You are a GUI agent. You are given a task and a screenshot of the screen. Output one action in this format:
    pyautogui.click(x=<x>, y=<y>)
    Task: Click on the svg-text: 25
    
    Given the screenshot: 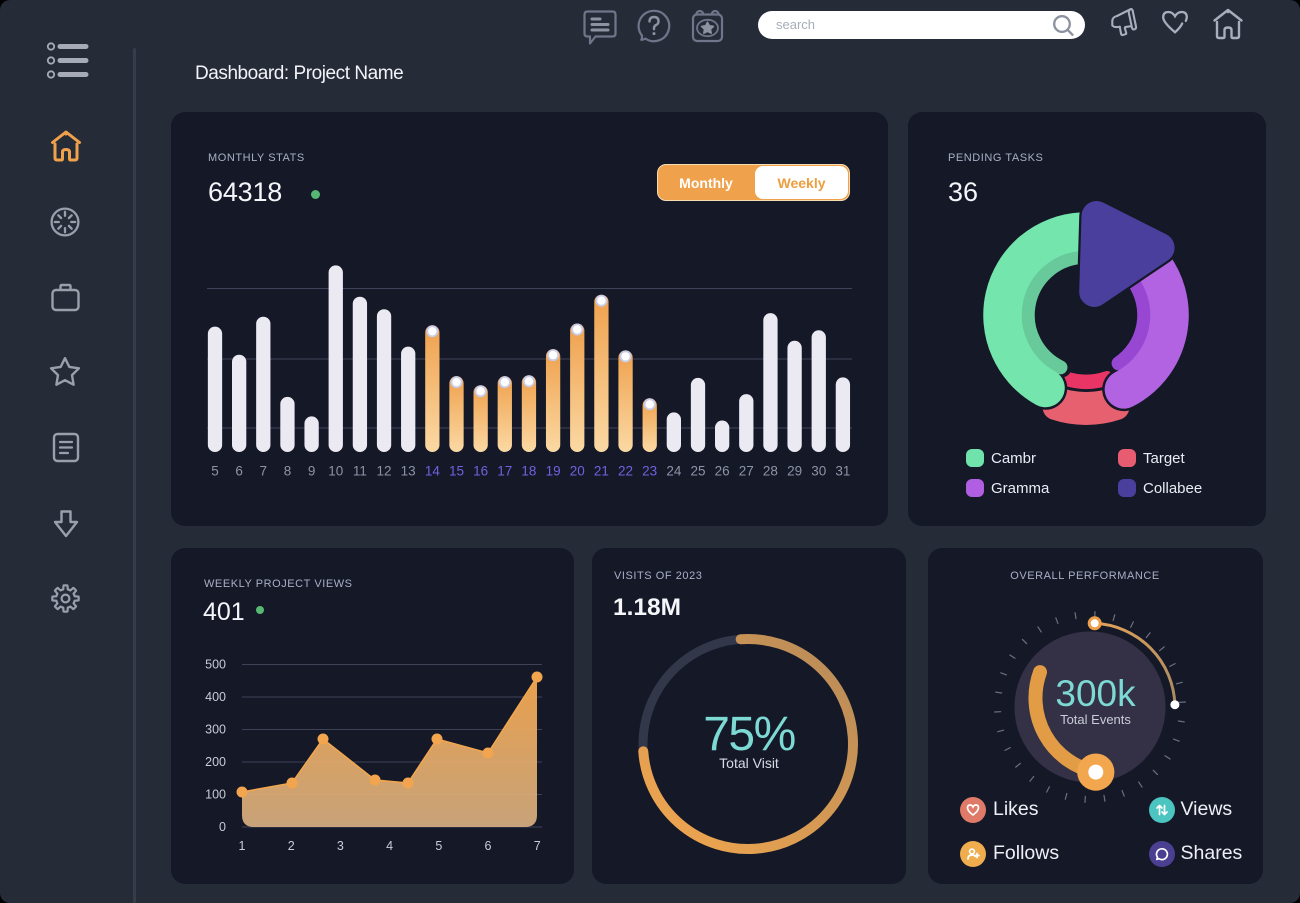 What is the action you would take?
    pyautogui.click(x=697, y=471)
    